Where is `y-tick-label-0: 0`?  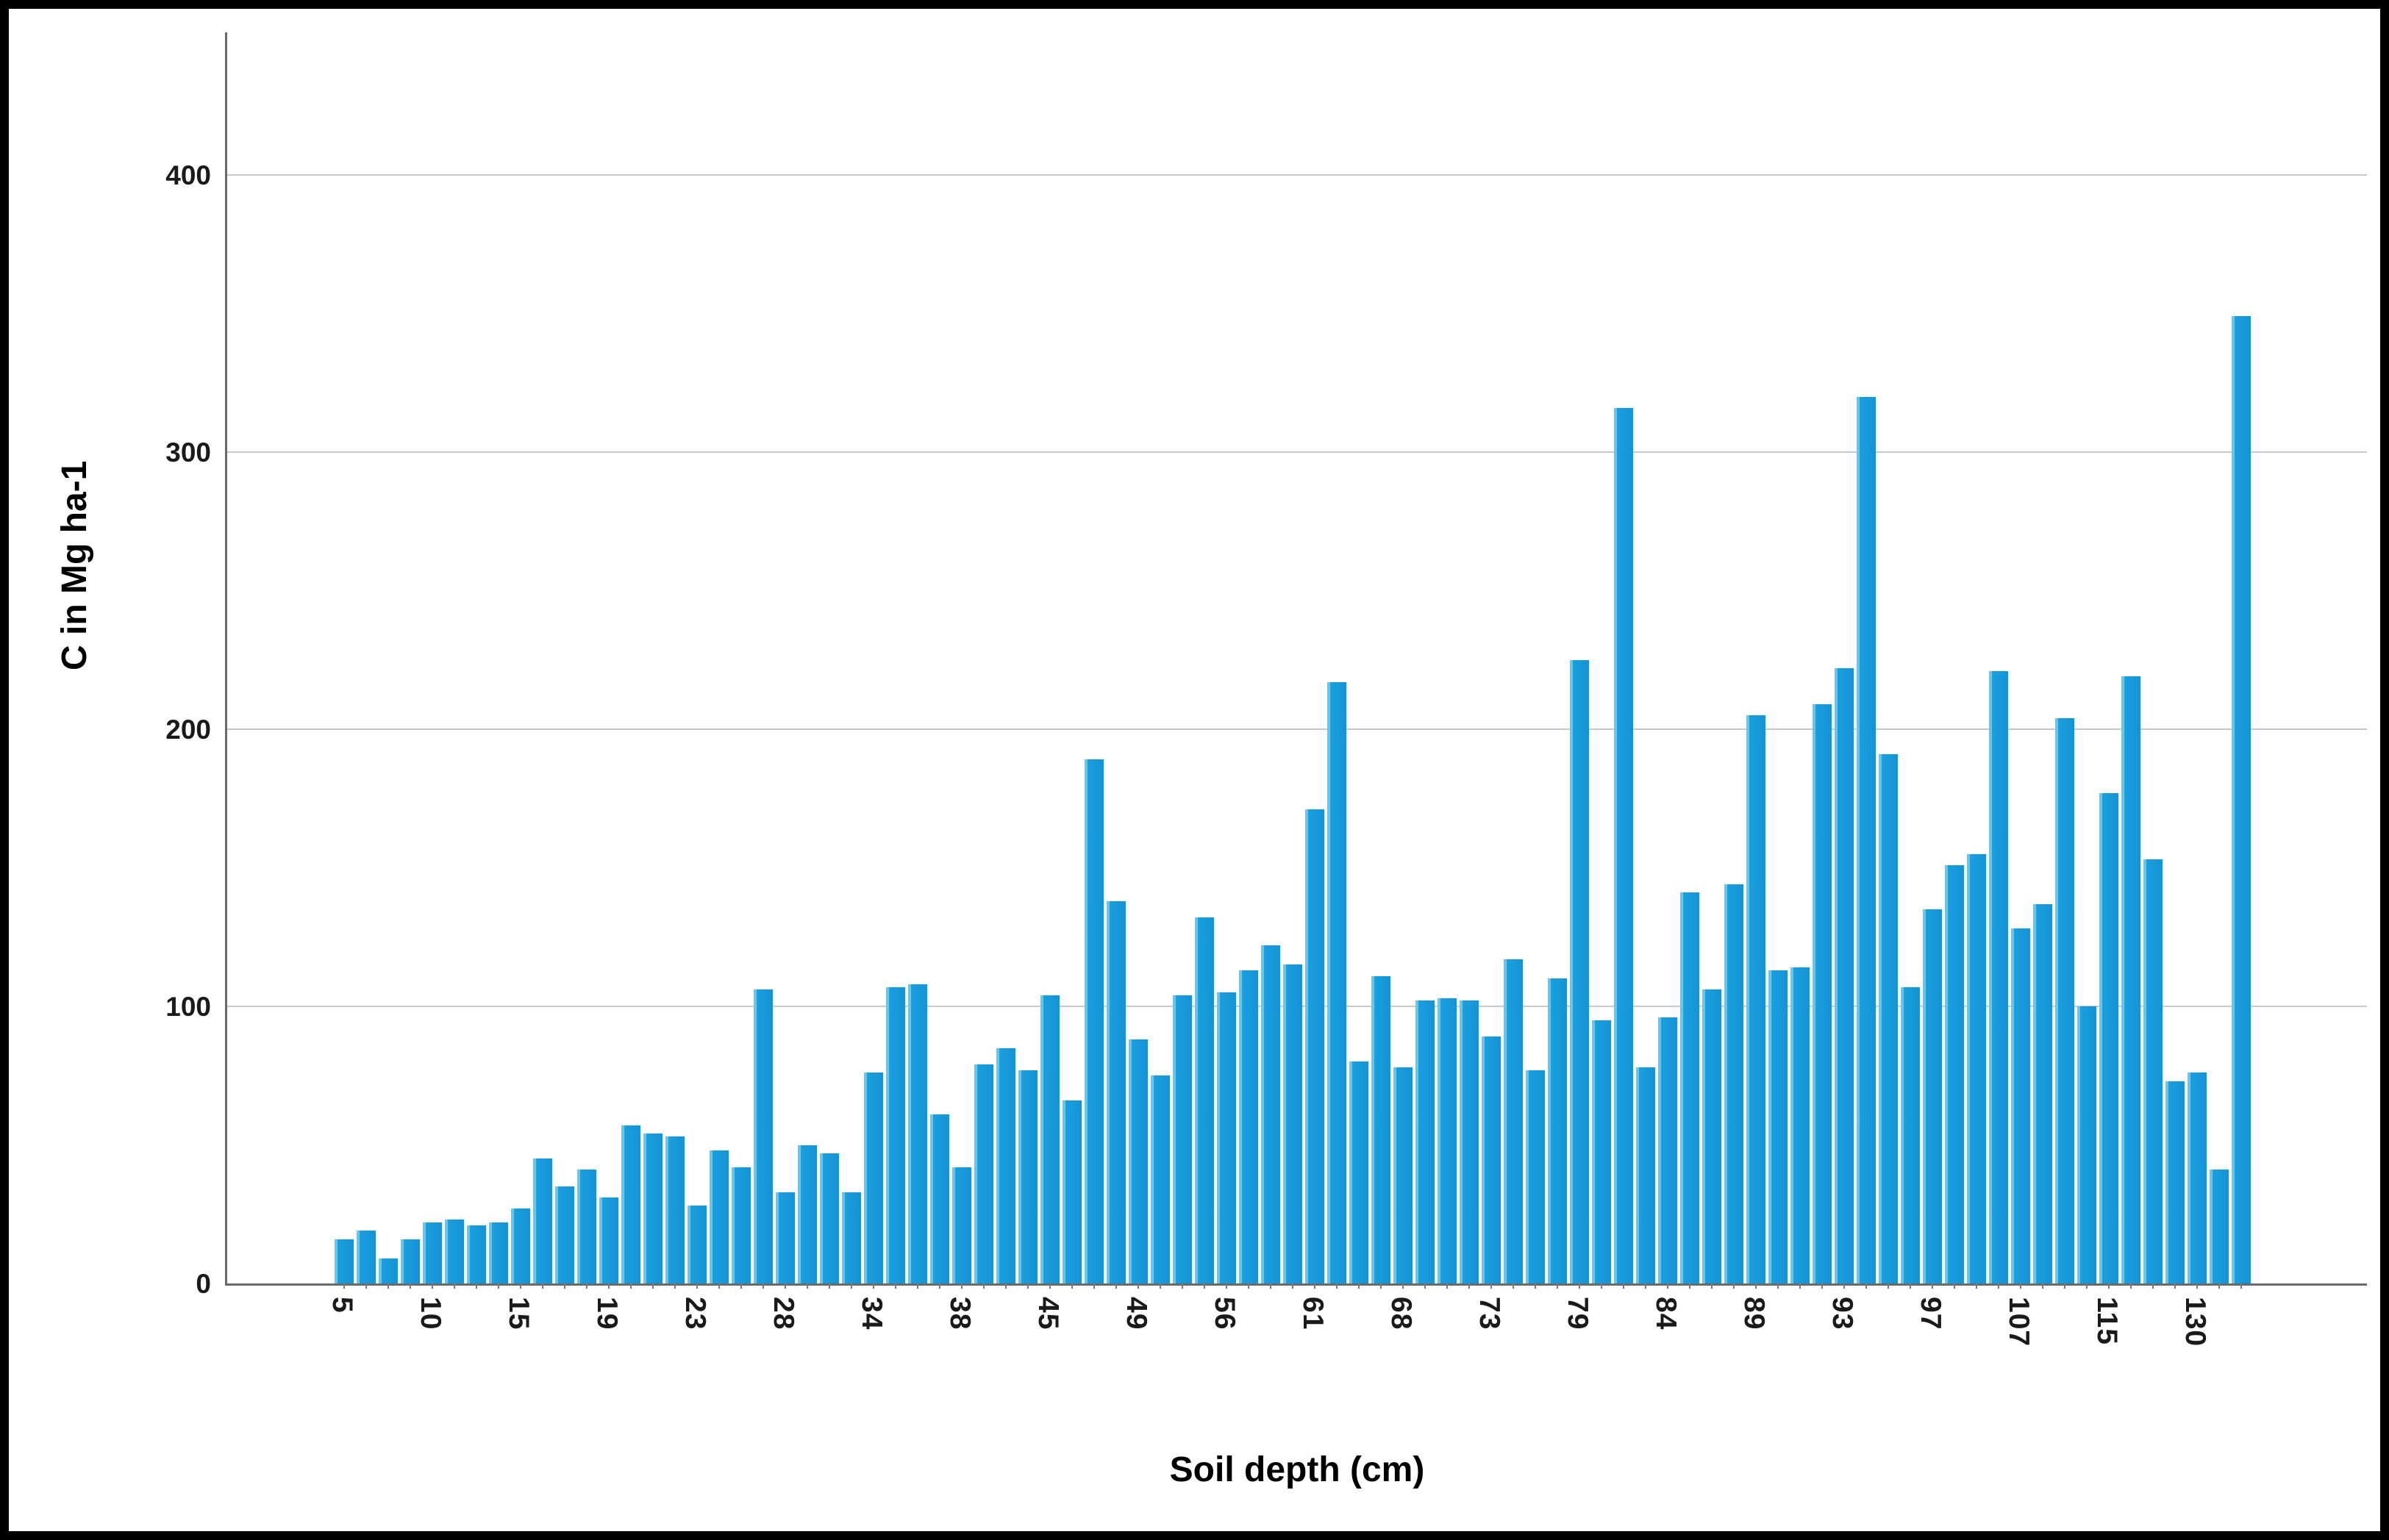
y-tick-label-0: 0 is located at coordinates (203, 1284).